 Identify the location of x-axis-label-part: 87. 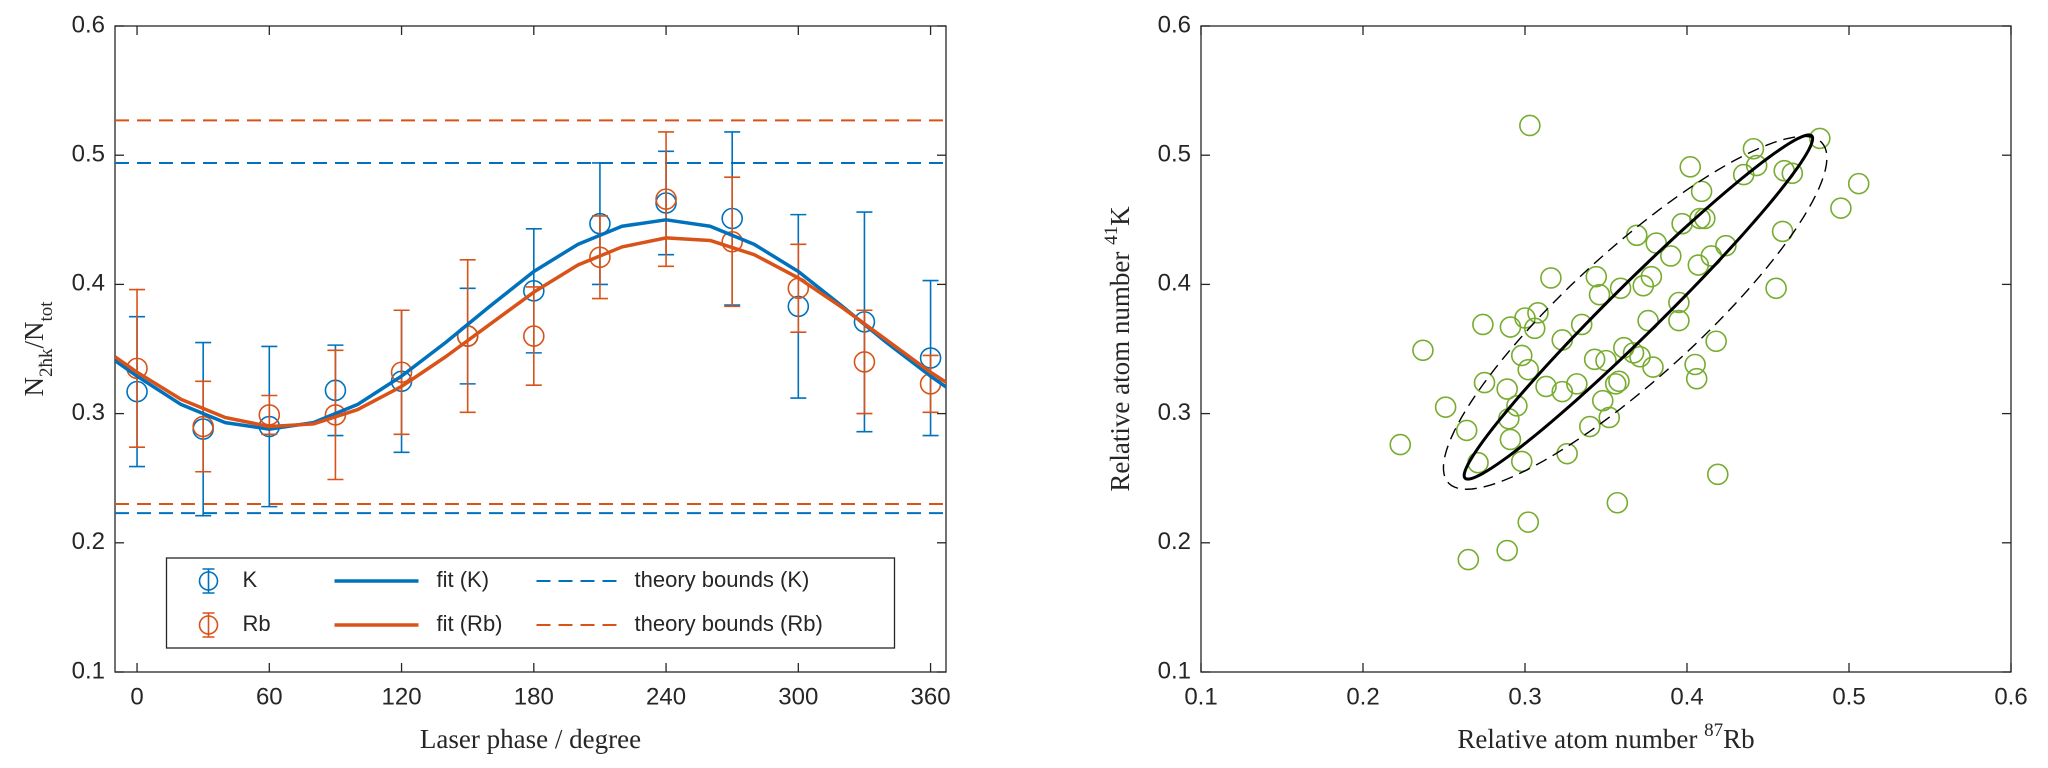
(1713, 730).